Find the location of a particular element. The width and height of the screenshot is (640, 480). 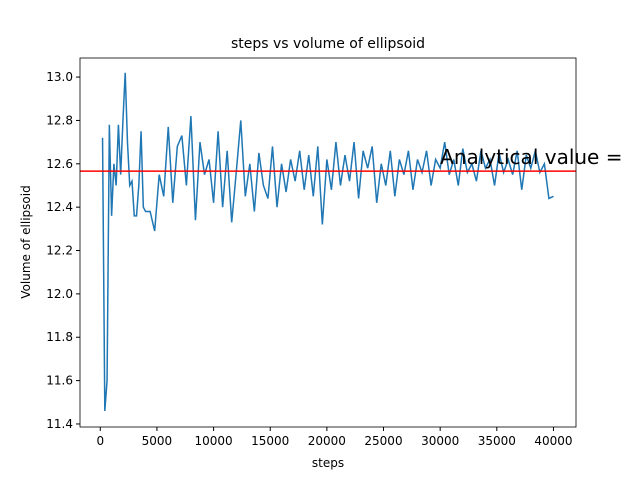

y-tick-label: 13.0 is located at coordinates (59, 77).